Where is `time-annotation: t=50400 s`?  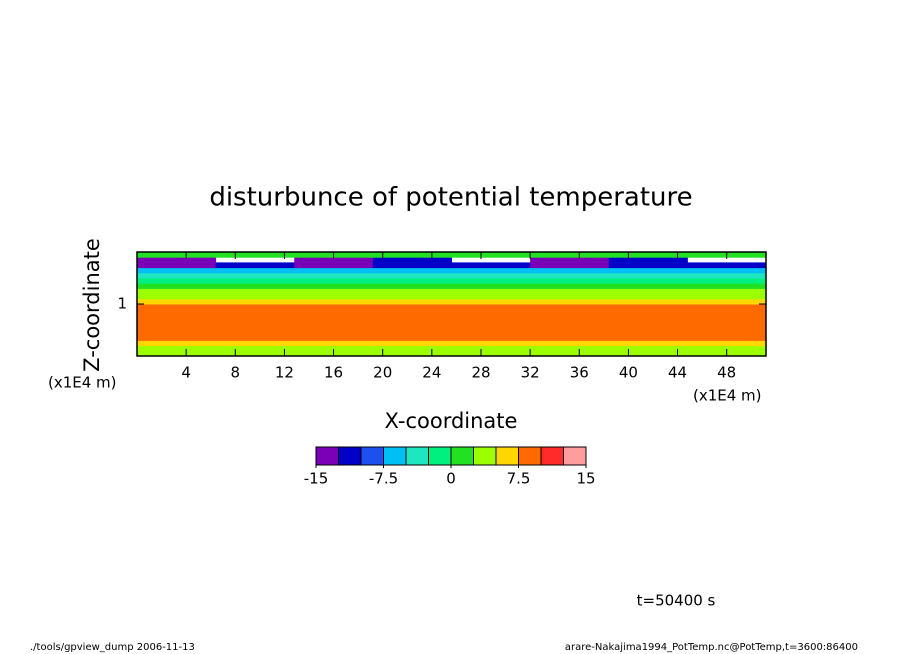
time-annotation: t=50400 s is located at coordinates (676, 601).